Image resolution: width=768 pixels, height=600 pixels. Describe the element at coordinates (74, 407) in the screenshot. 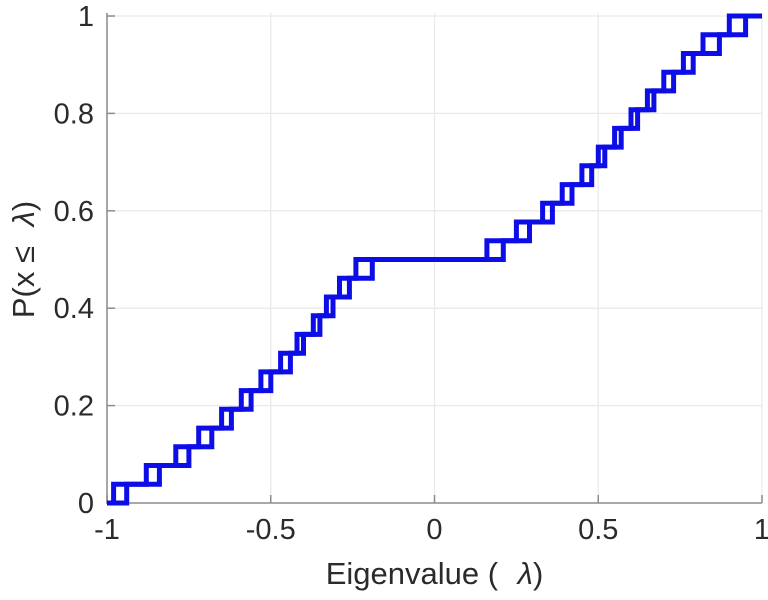

I see `y-tick-label: 0.2` at that location.